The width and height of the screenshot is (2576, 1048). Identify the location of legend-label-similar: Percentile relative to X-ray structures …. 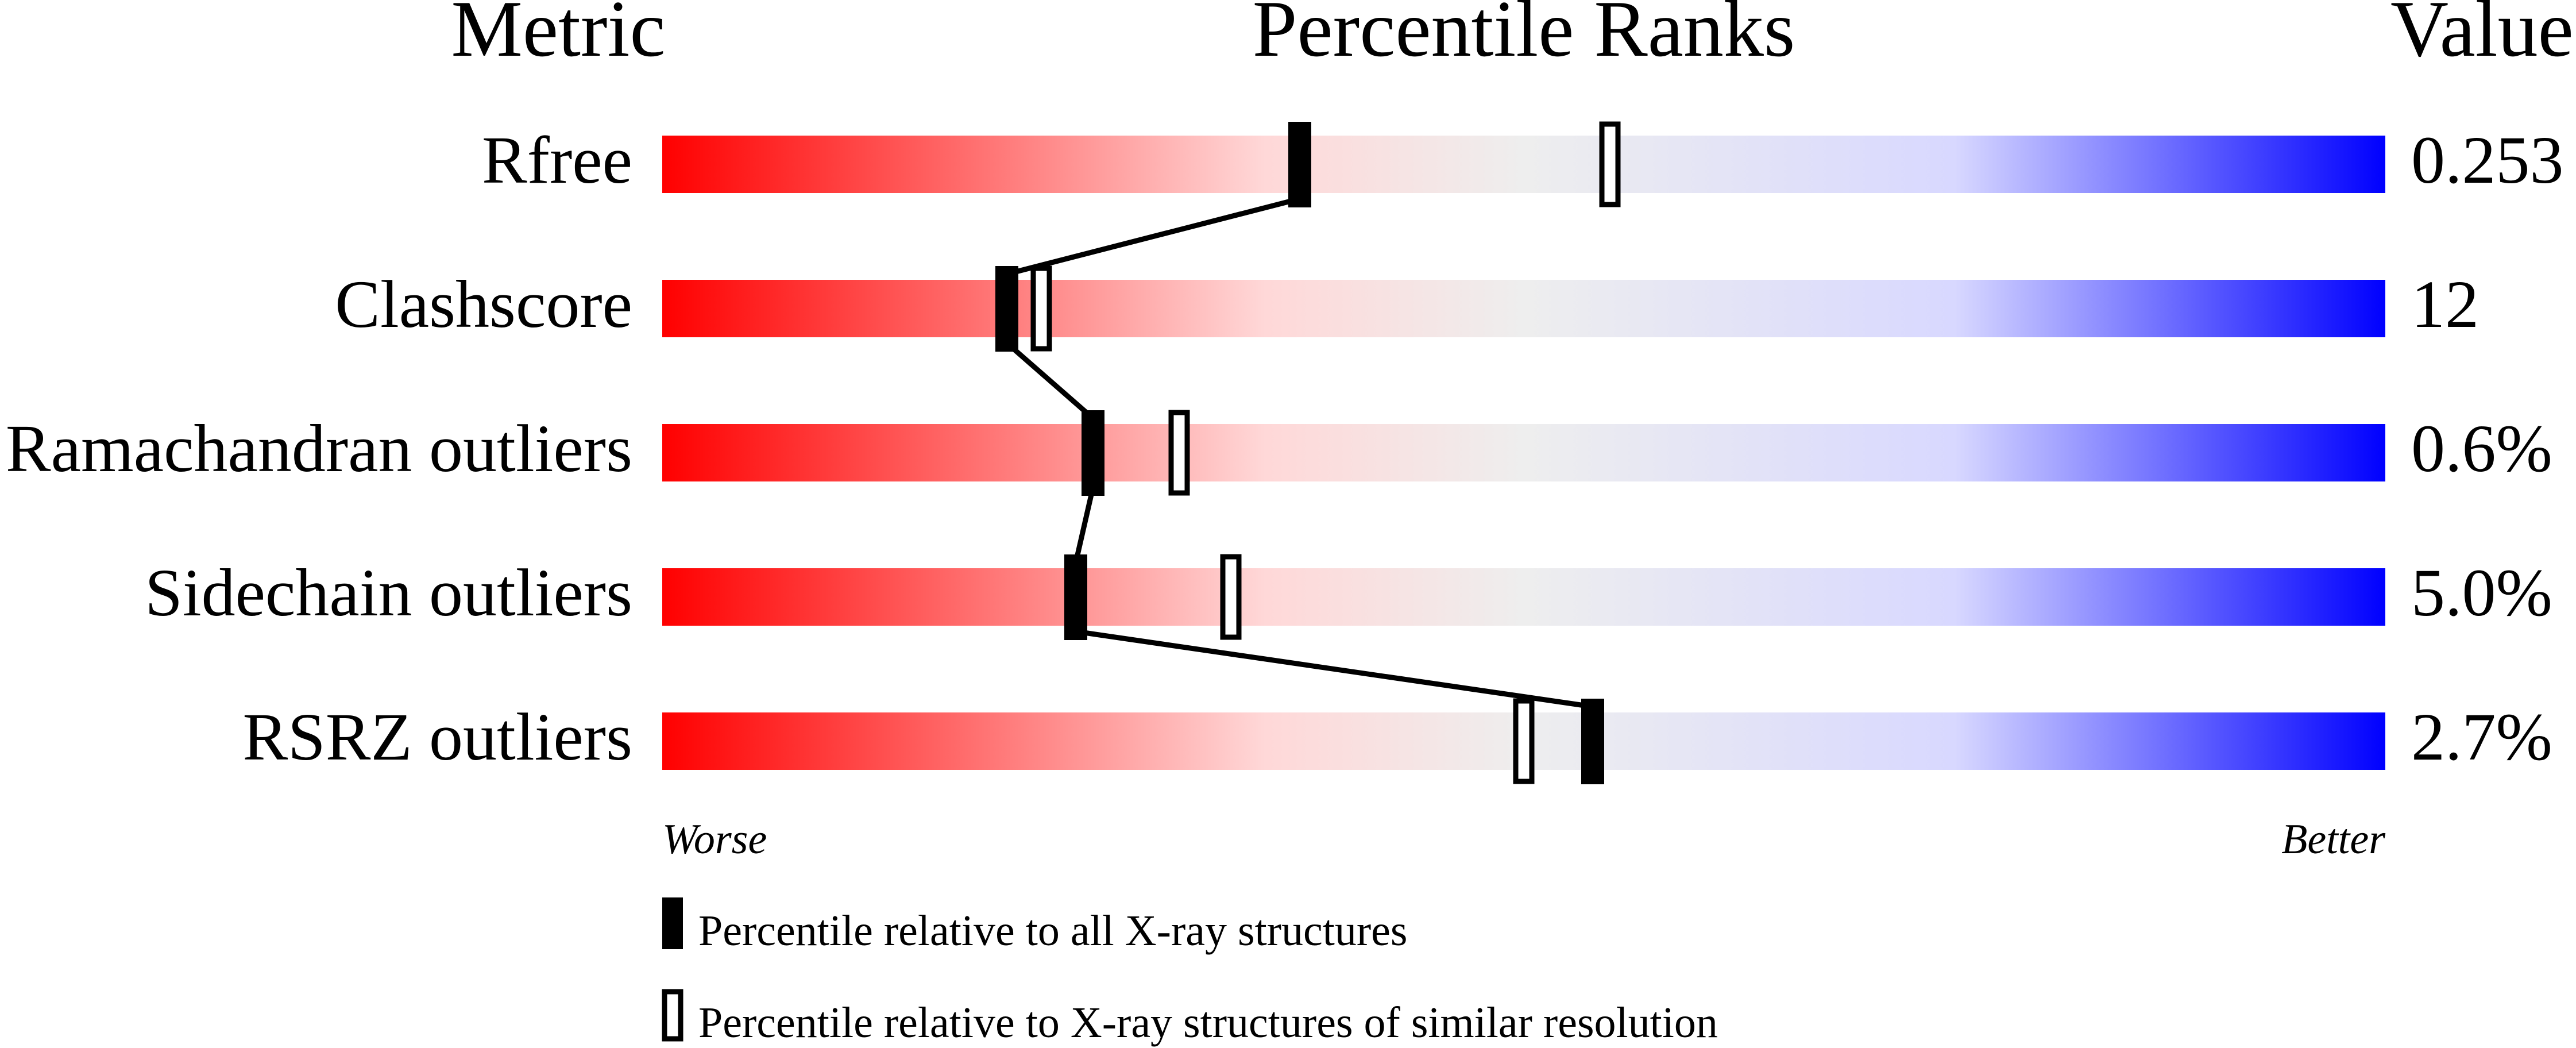
(1208, 1023).